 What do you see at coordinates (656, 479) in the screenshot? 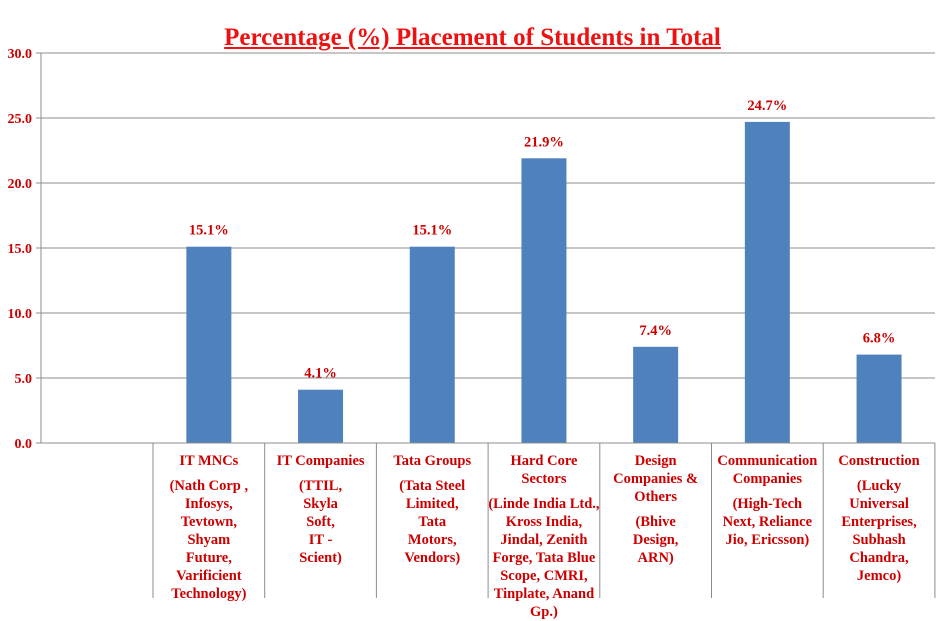
I see `category-name: Design Companies & Others` at bounding box center [656, 479].